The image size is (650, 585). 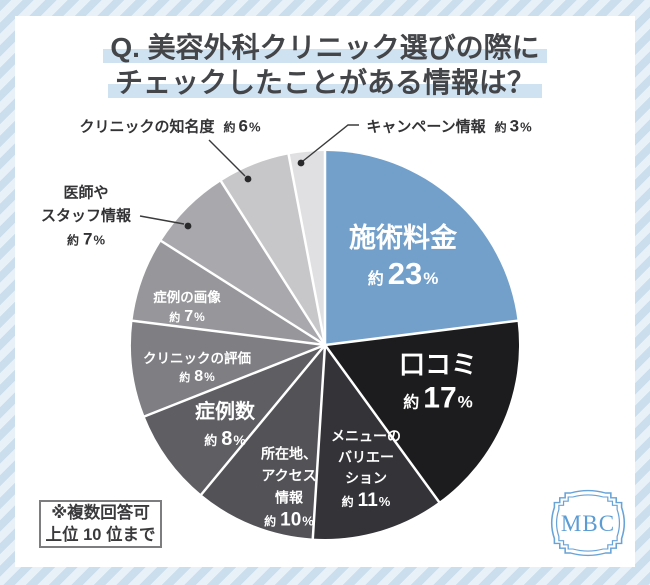 I want to click on note-line-1: ※複数回答可, so click(x=100, y=513).